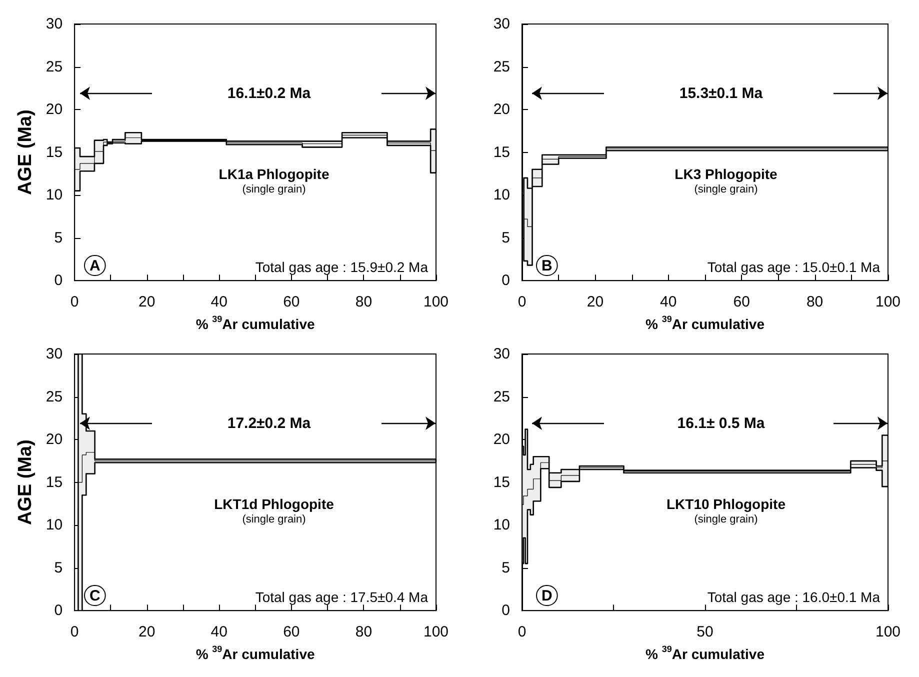 The image size is (919, 677). I want to click on annotation: D, so click(547, 596).